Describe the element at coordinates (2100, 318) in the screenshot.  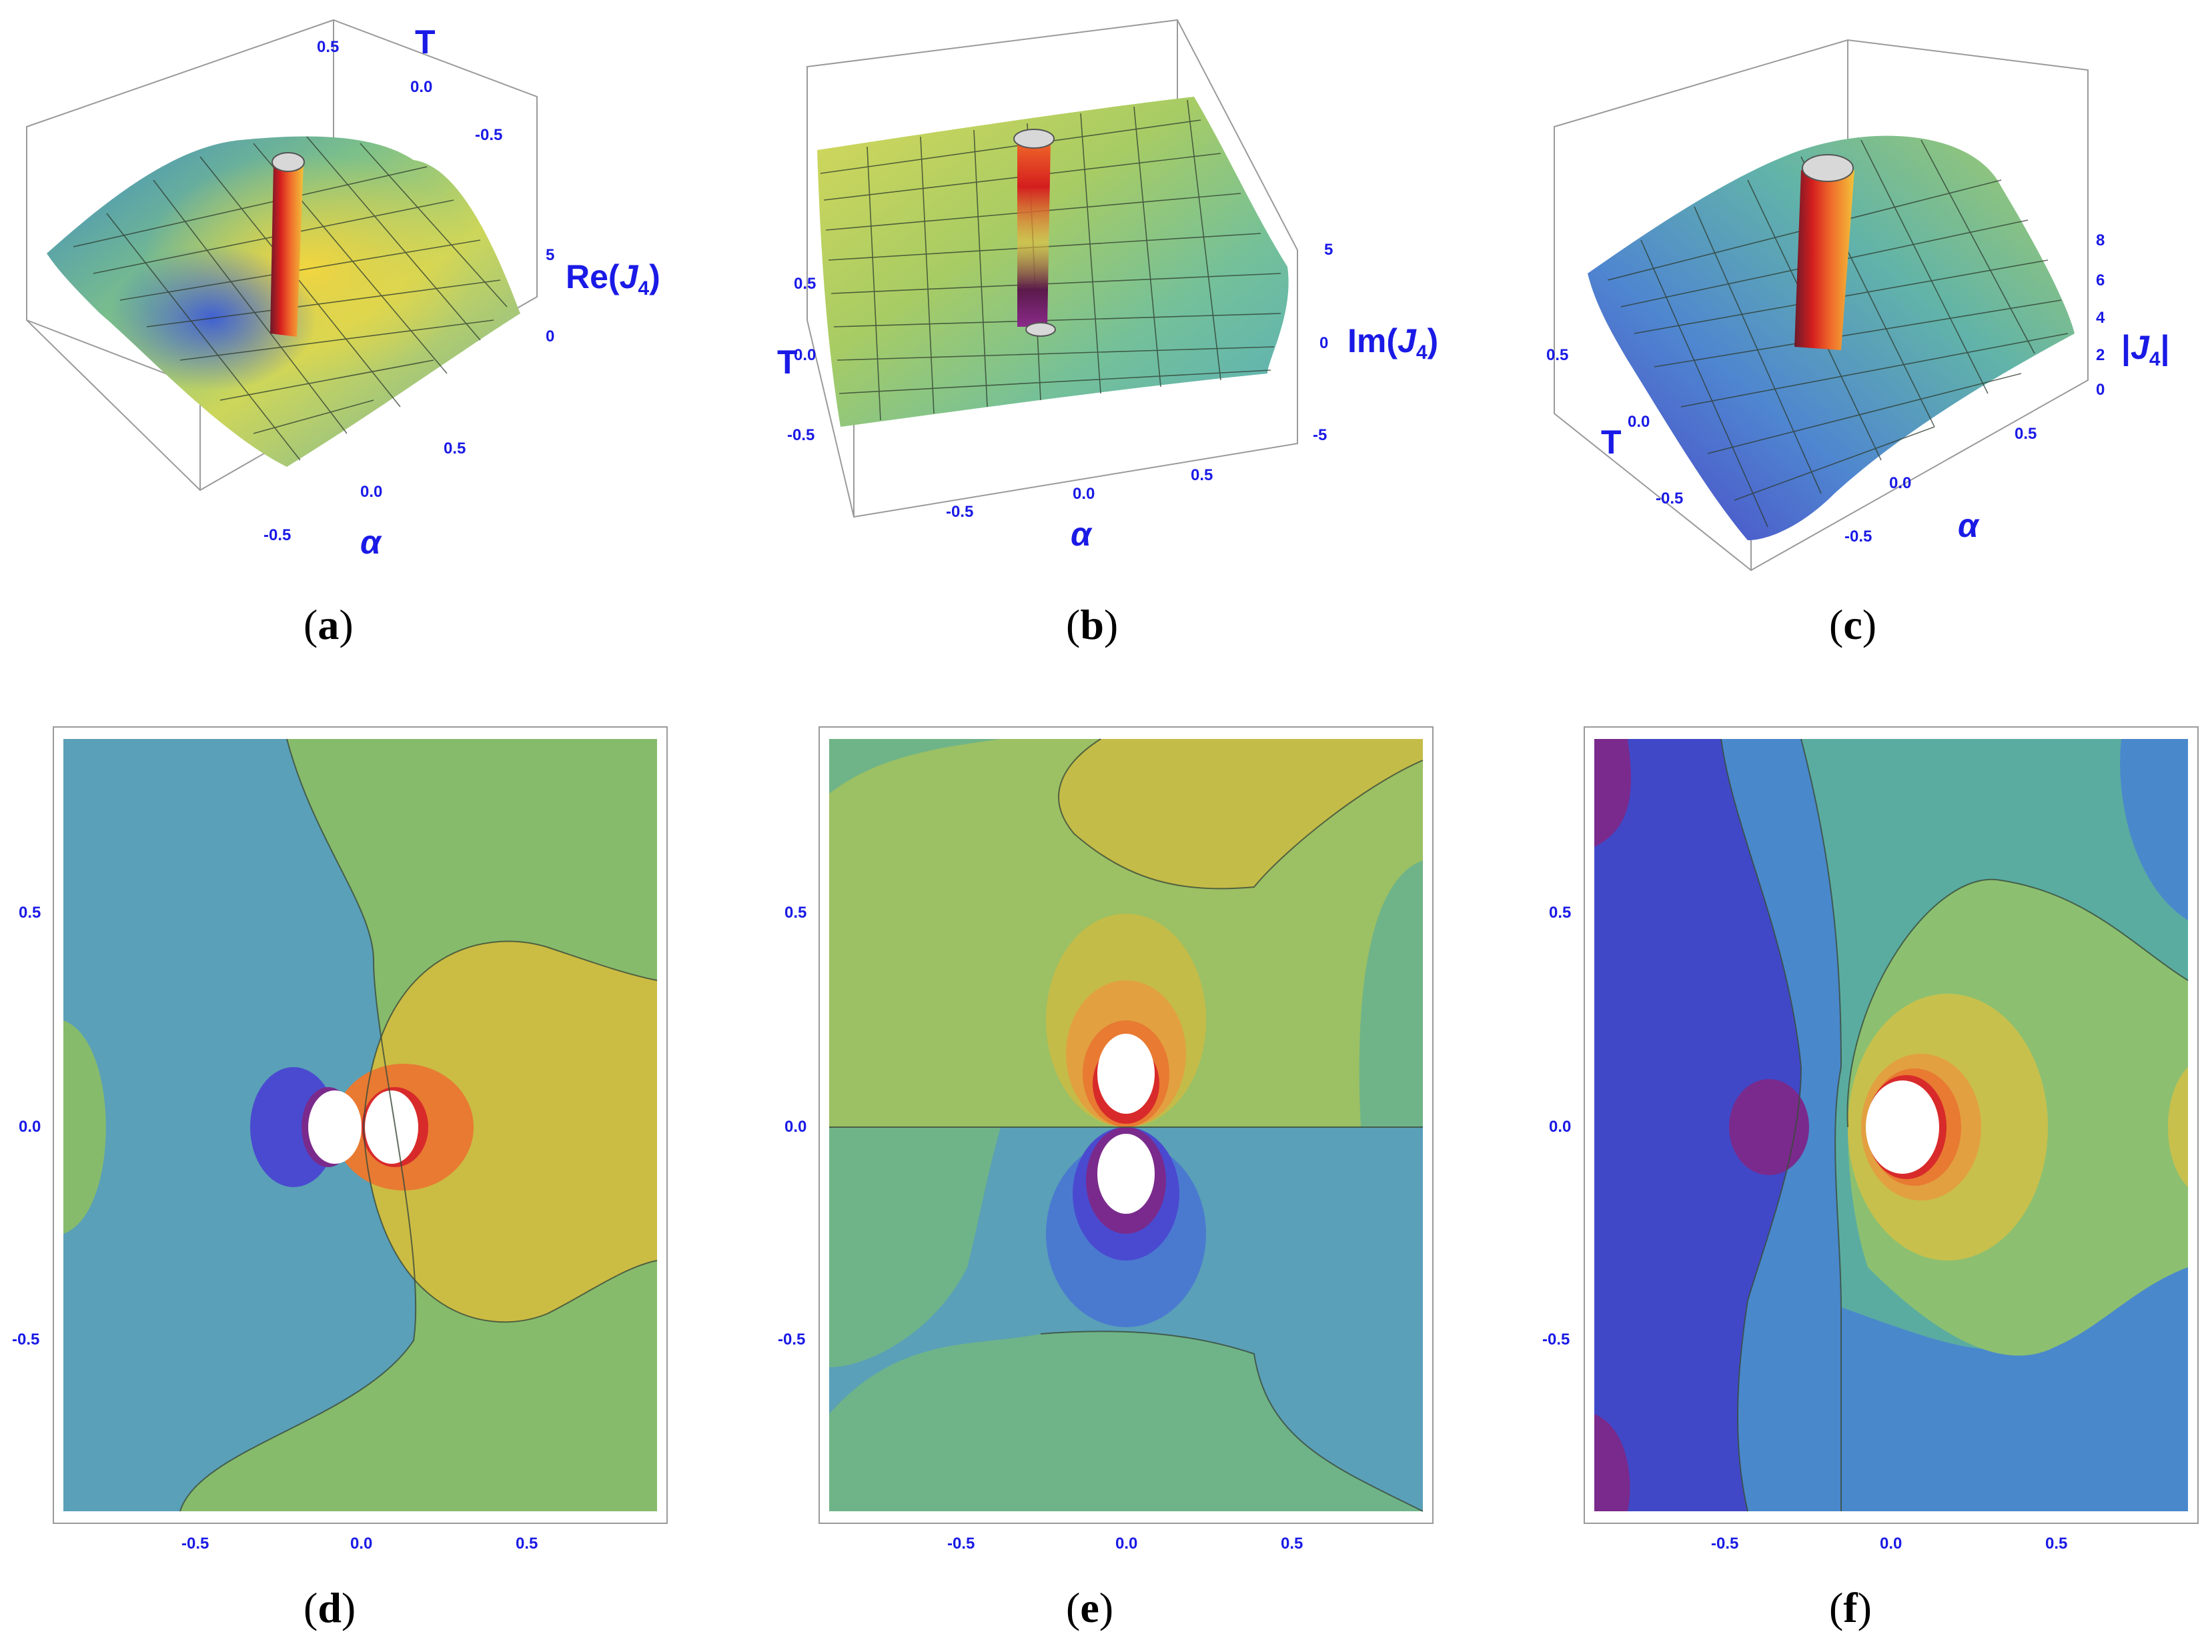
I see `z-tick-c-2: 4` at that location.